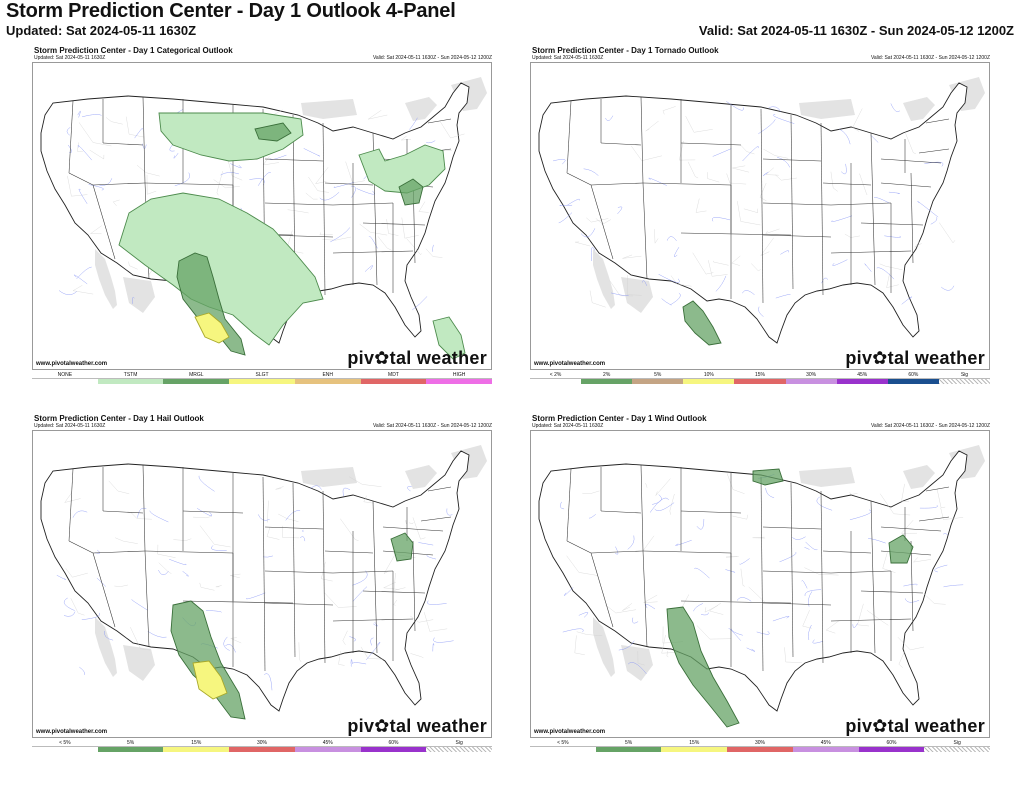 This screenshot has width=1024, height=791. Describe the element at coordinates (563, 743) in the screenshot. I see `legend-label: < 5%` at that location.